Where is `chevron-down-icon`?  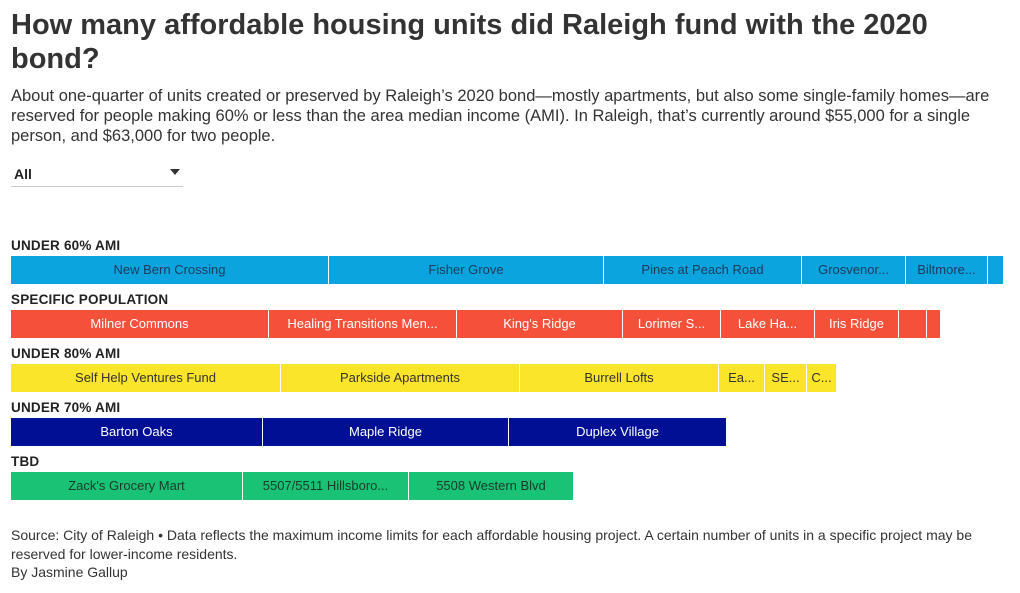 chevron-down-icon is located at coordinates (175, 172).